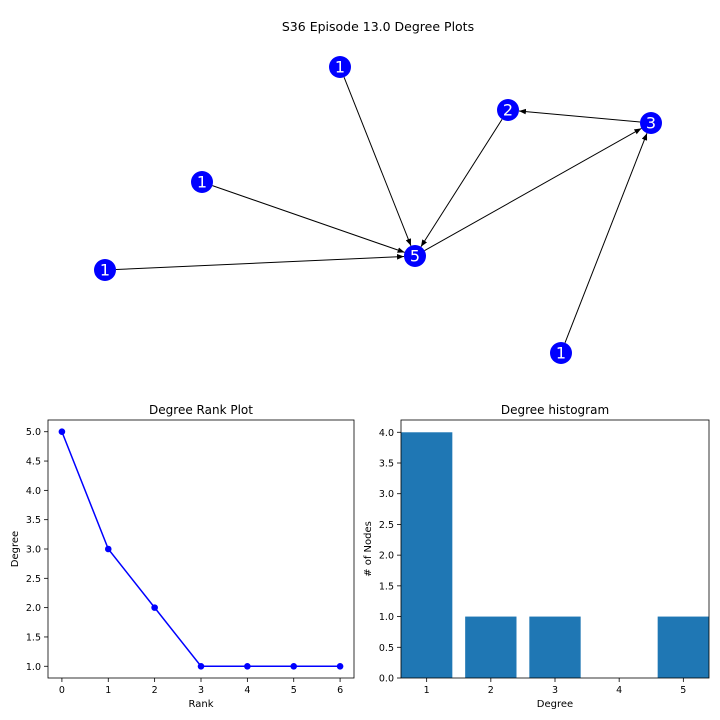 This screenshot has width=720, height=720. What do you see at coordinates (386, 464) in the screenshot?
I see `hist-y-tick-label: 3.5` at bounding box center [386, 464].